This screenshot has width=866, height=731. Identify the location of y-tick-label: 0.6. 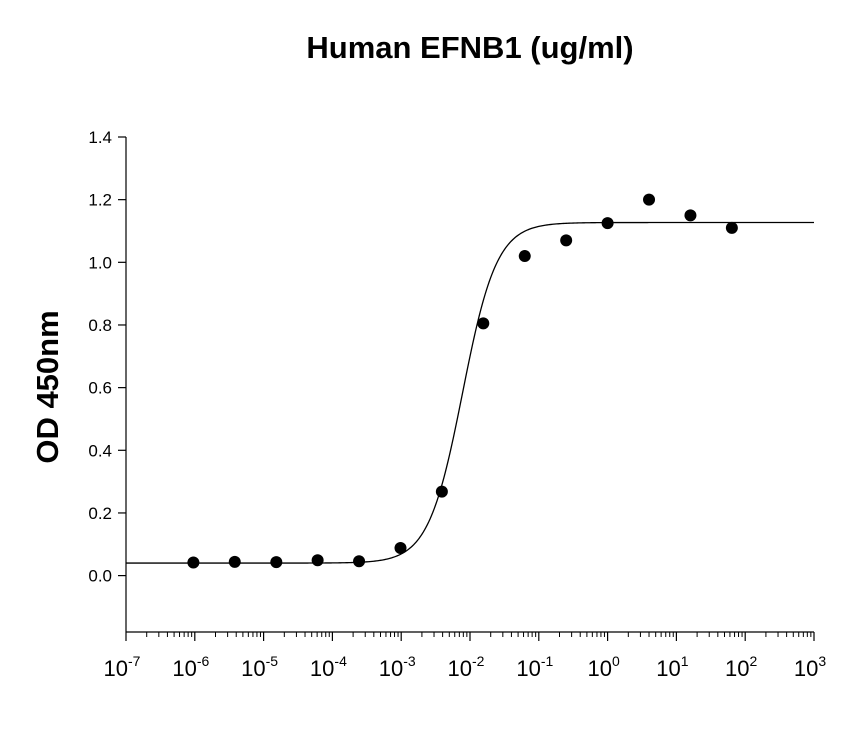
(100, 388).